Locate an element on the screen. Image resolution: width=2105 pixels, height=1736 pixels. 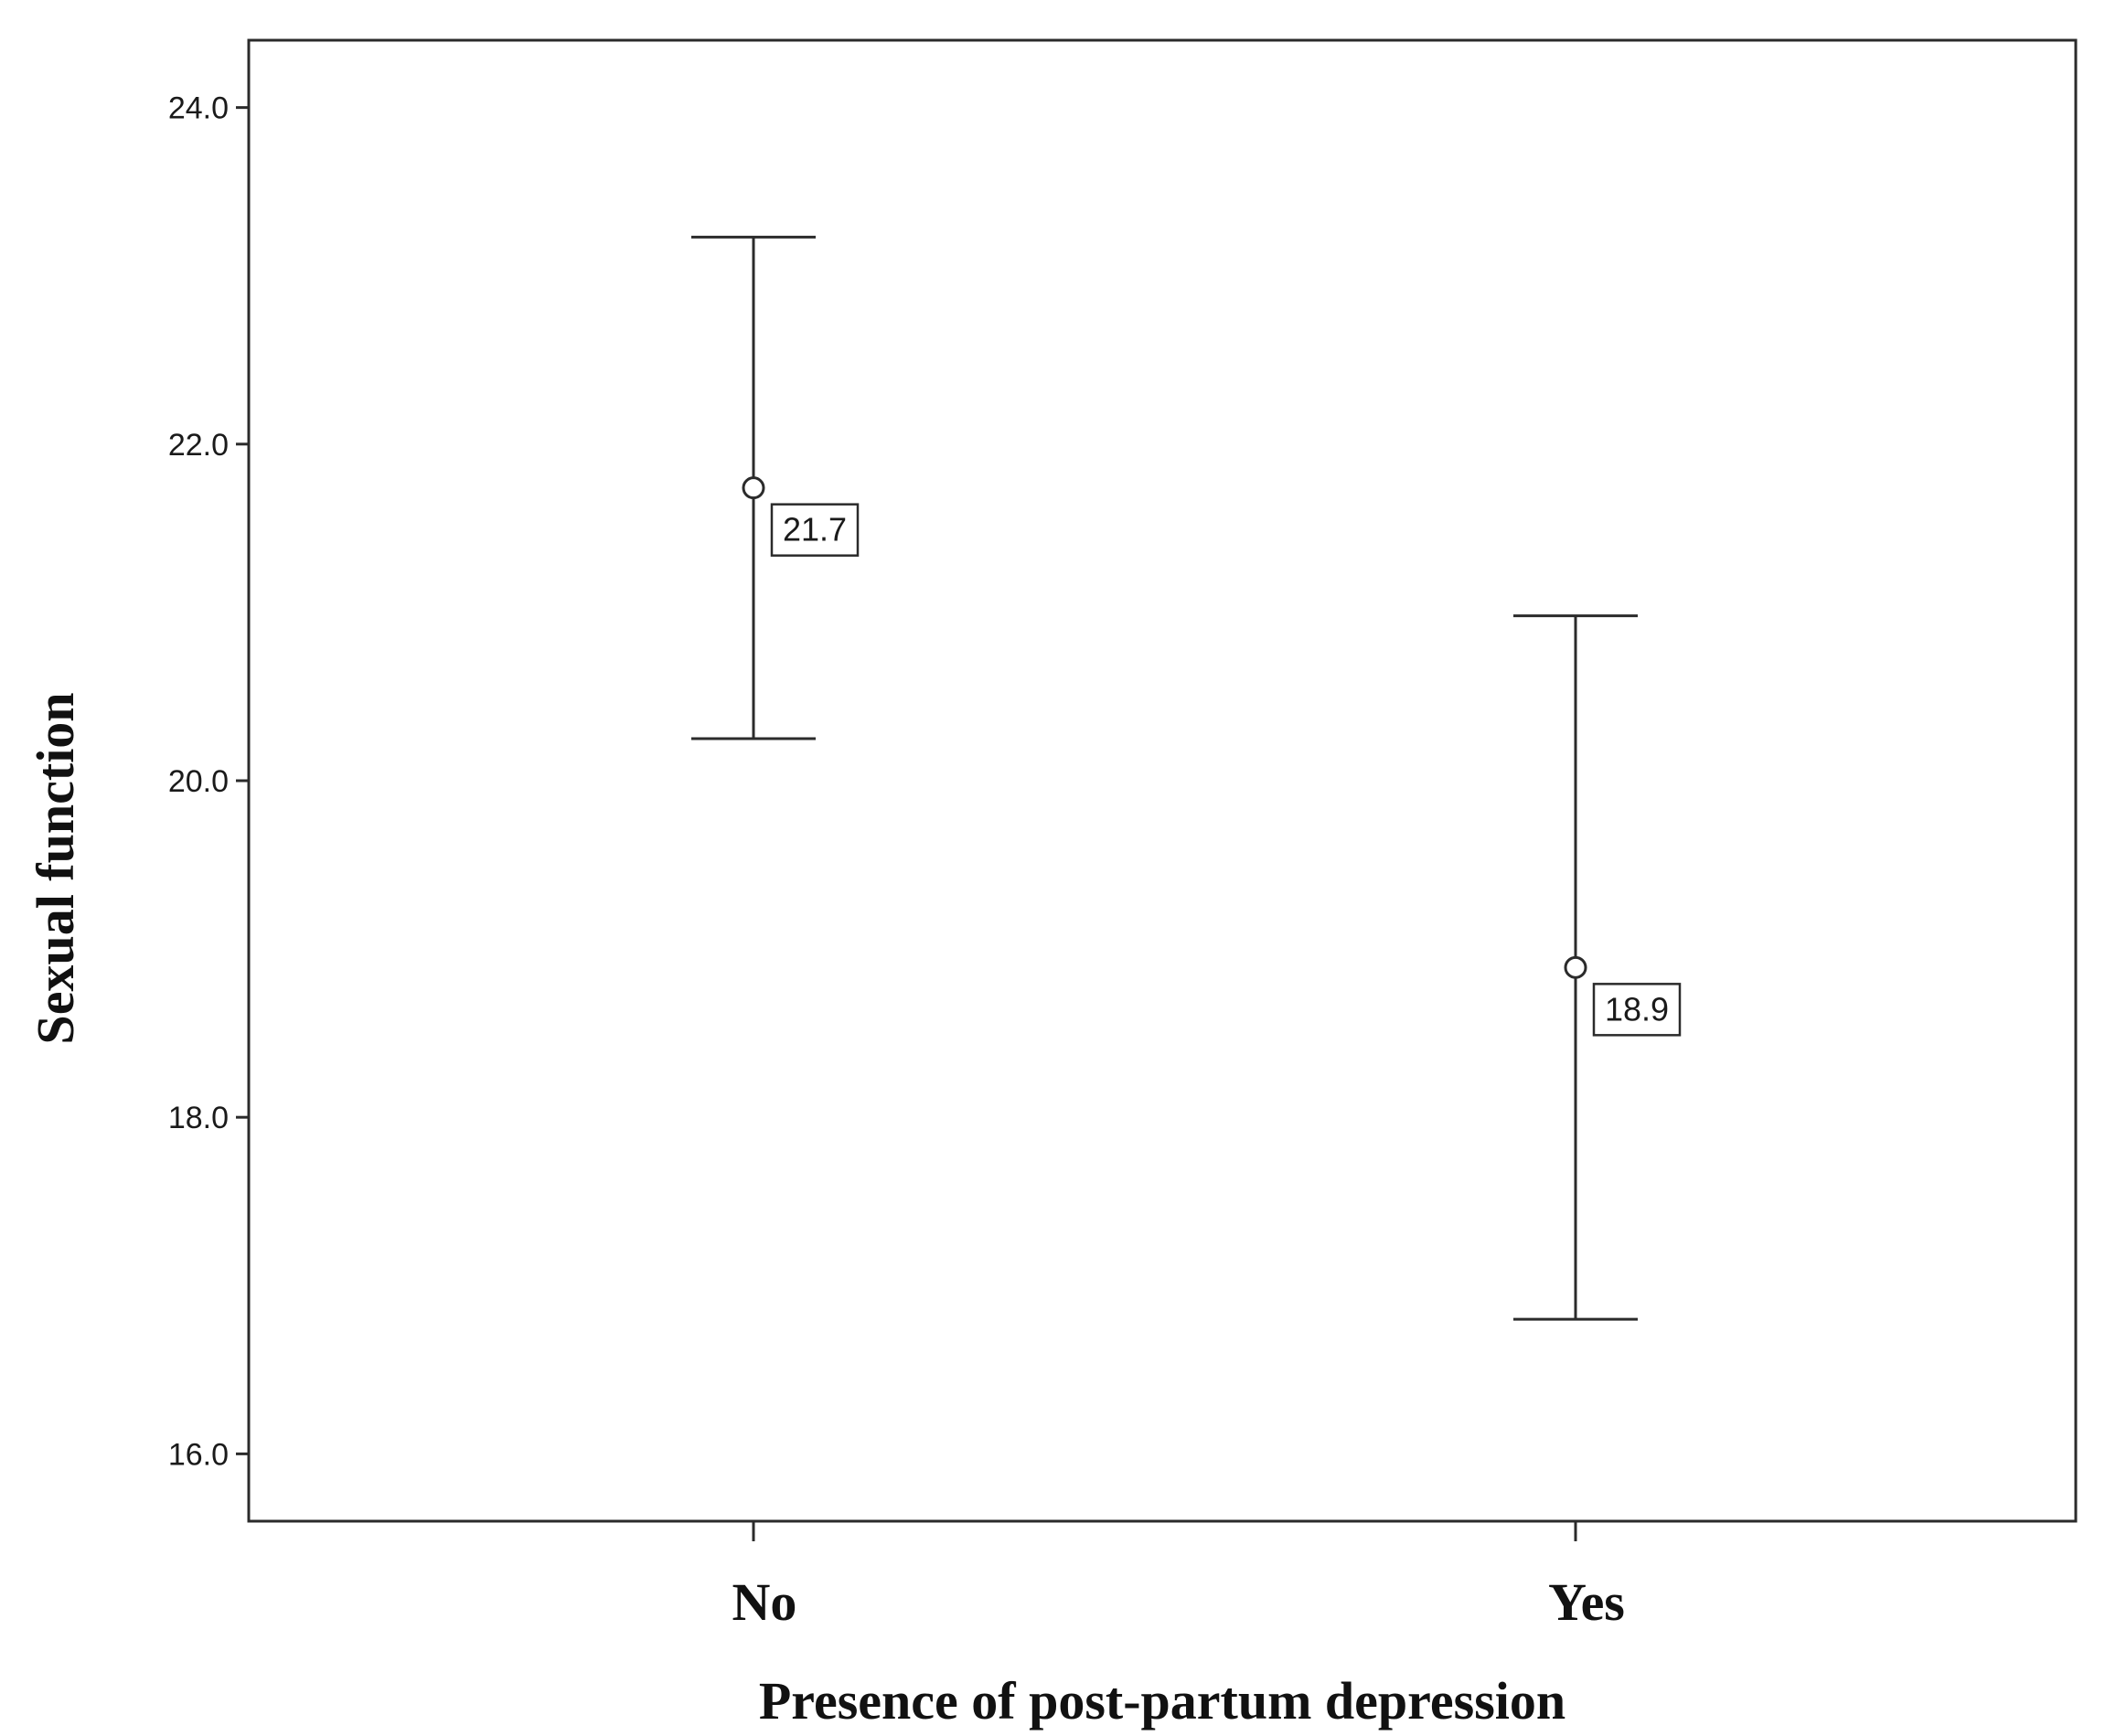
x-axis: No Yes is located at coordinates (1178, 1576).